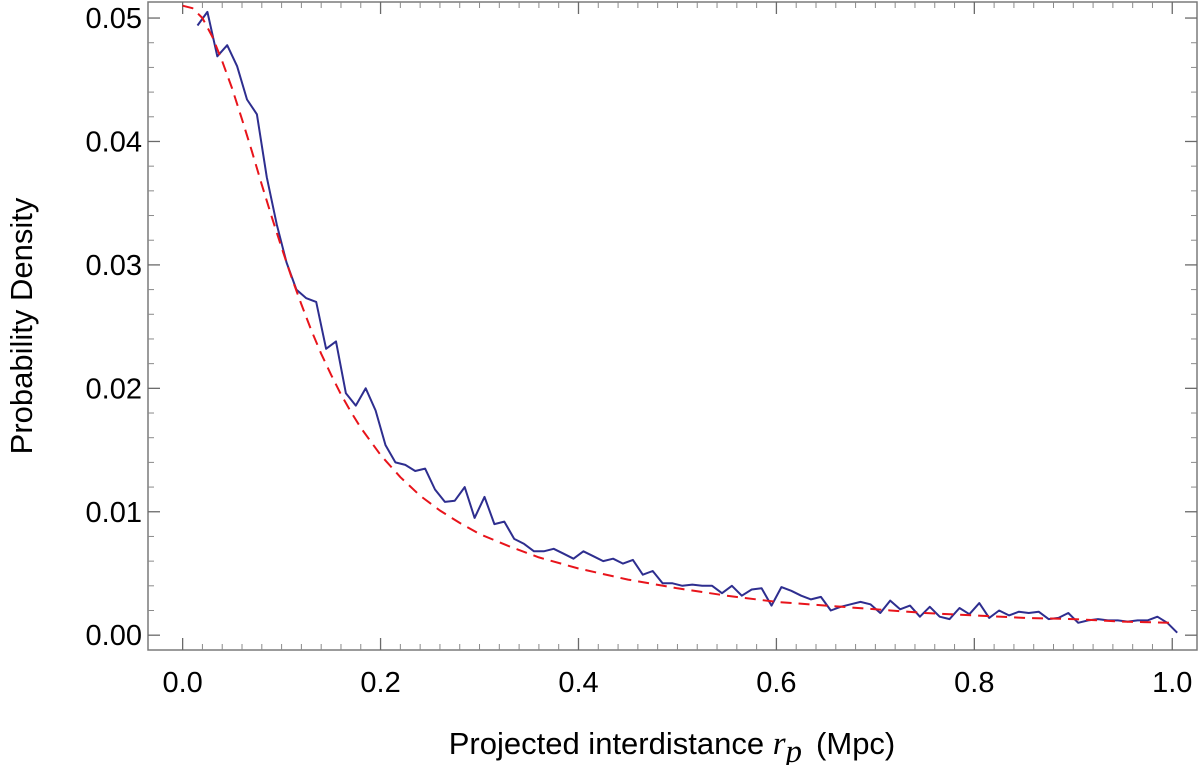 This screenshot has height=765, width=1200. Describe the element at coordinates (114, 513) in the screenshot. I see `y-tick-label: 0.01` at that location.